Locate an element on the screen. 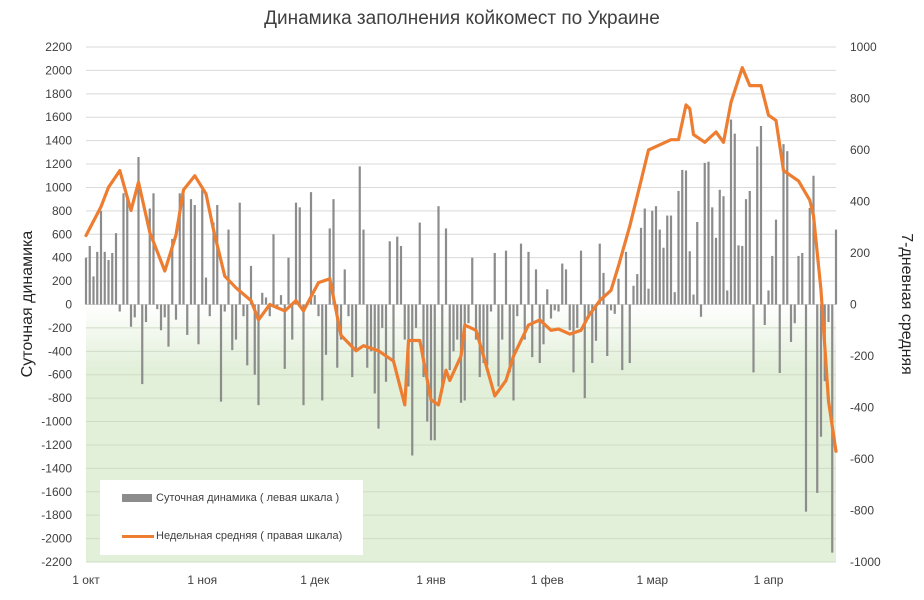 Image resolution: width=924 pixels, height=600 pixels. legend-item-daily: Суточная динамика ( левая шкала ) is located at coordinates (230, 498).